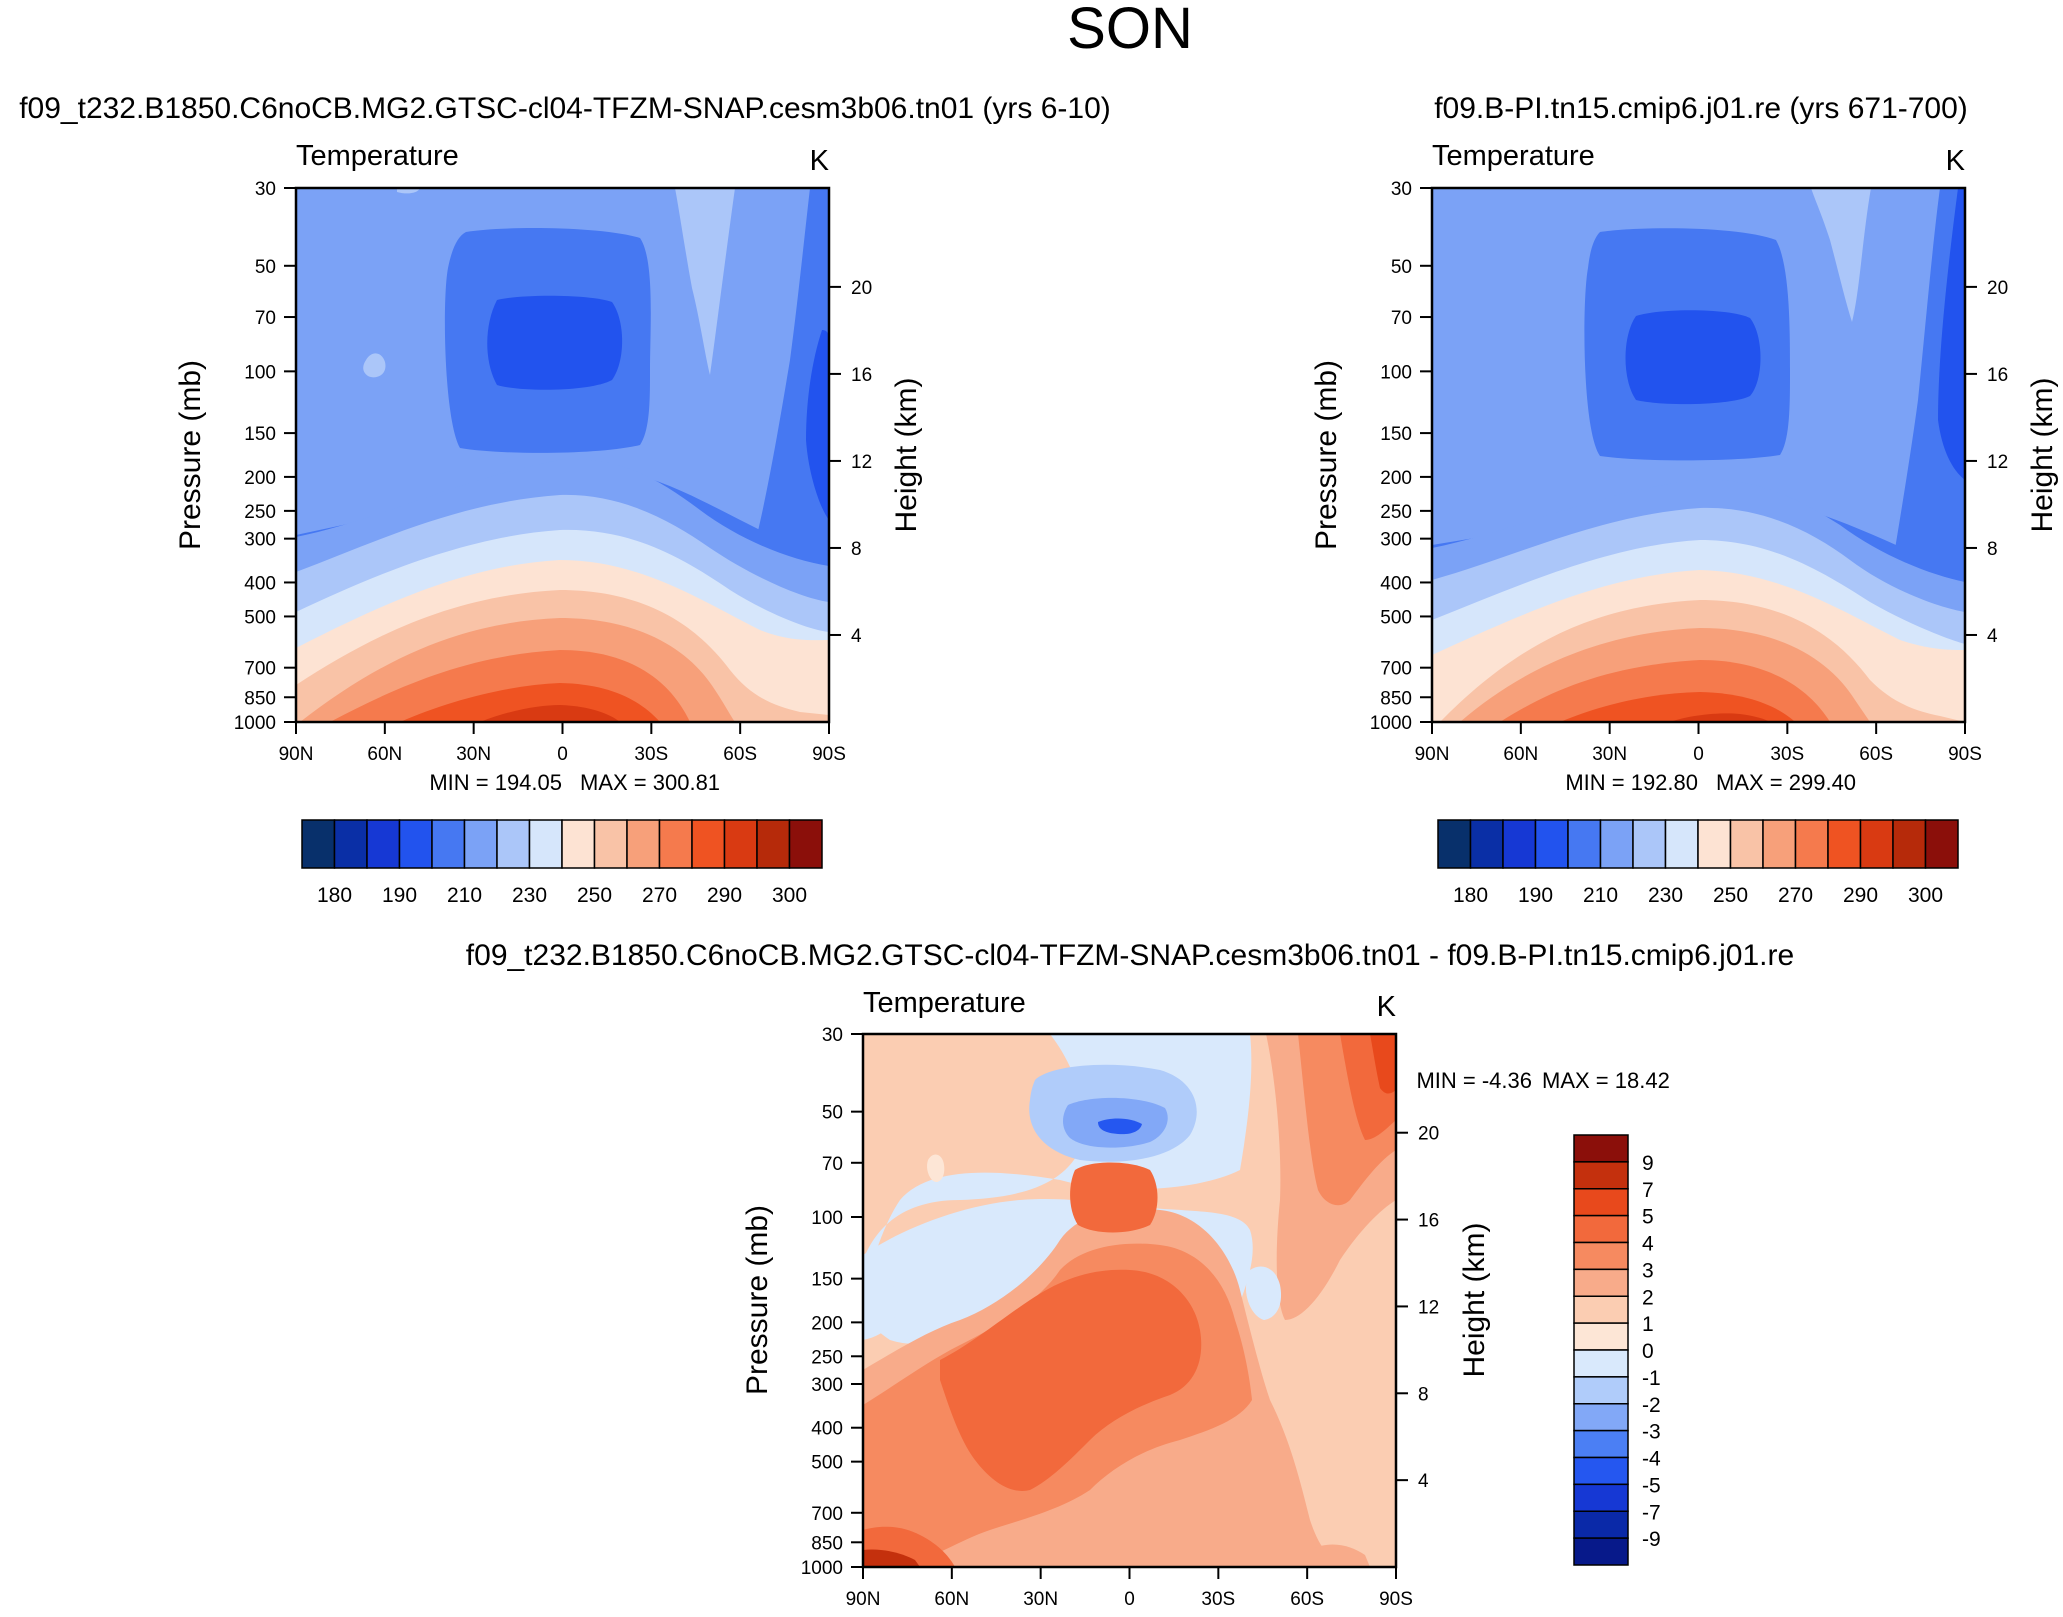 This screenshot has width=2063, height=1617. Describe the element at coordinates (2042, 454) in the screenshot. I see `panel-b-ylabel-right: Height (km)` at that location.